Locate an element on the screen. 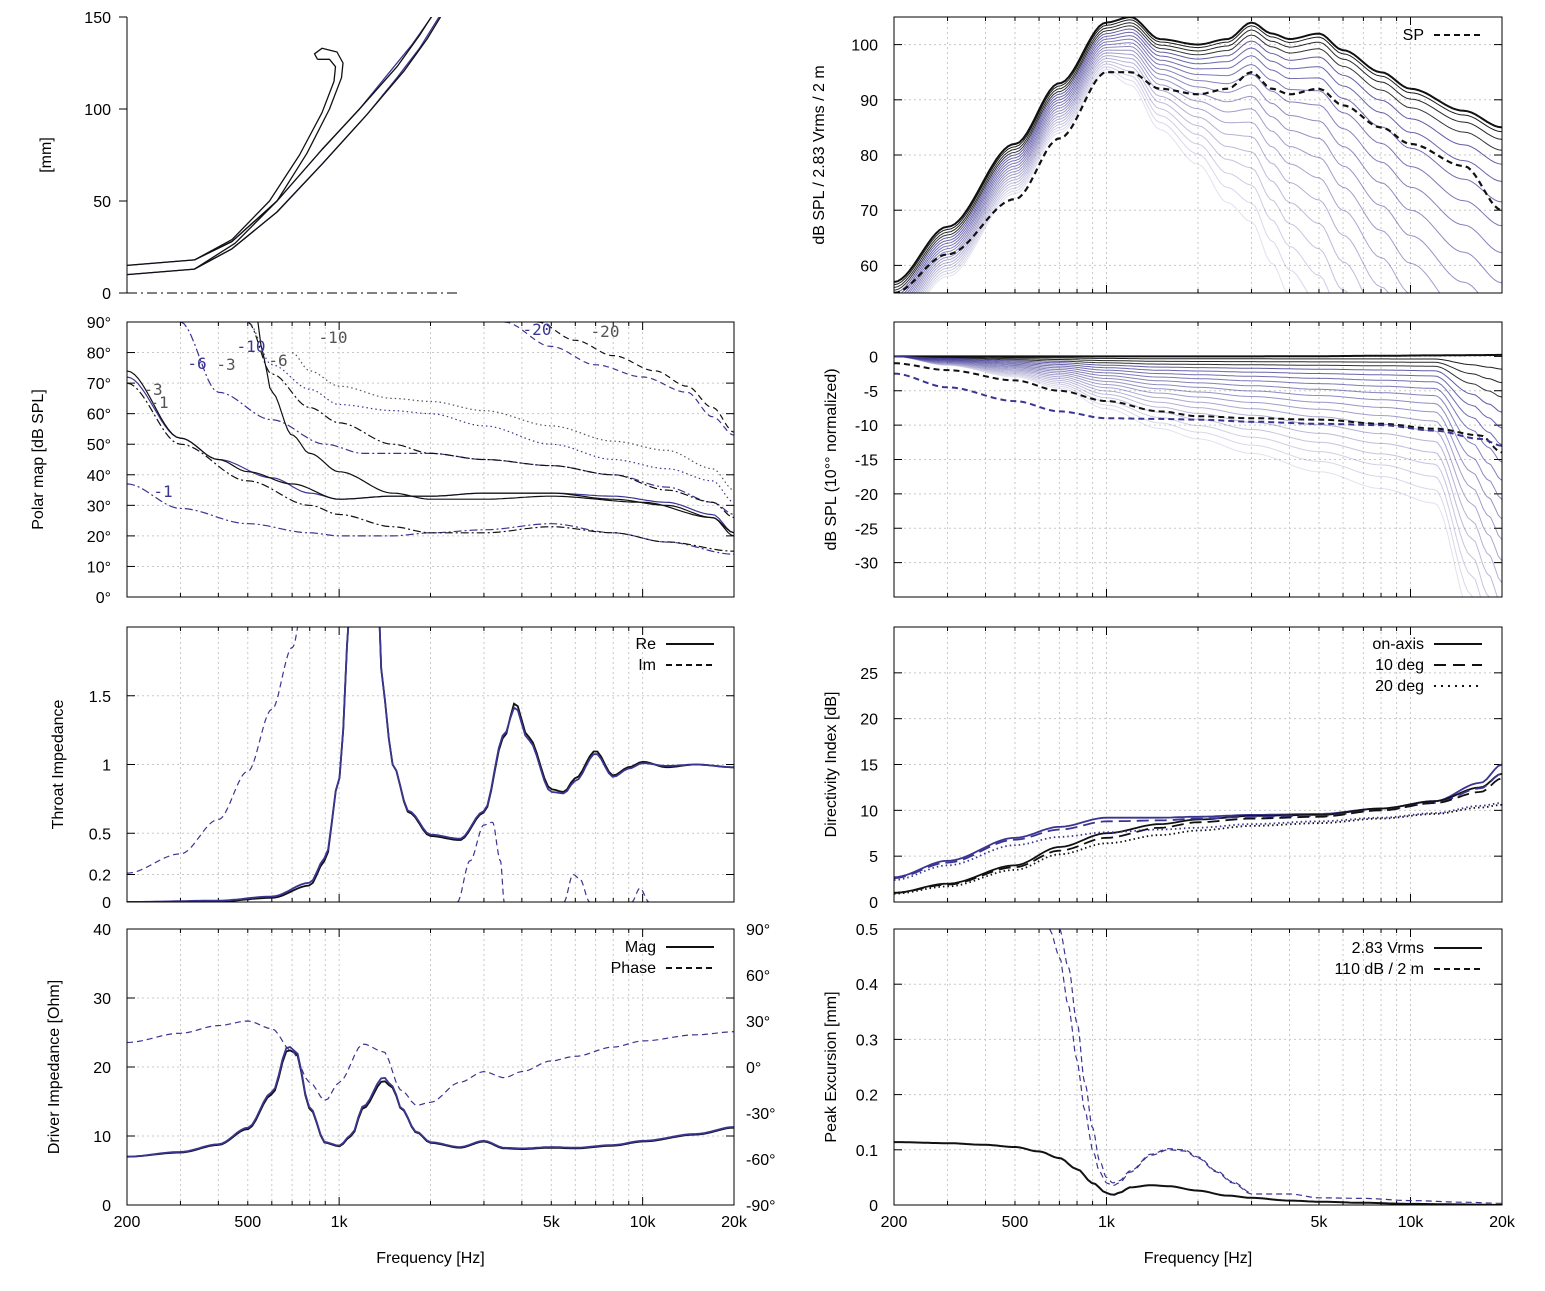 The image size is (1545, 1291). series-black--6 is located at coordinates (490, 420).